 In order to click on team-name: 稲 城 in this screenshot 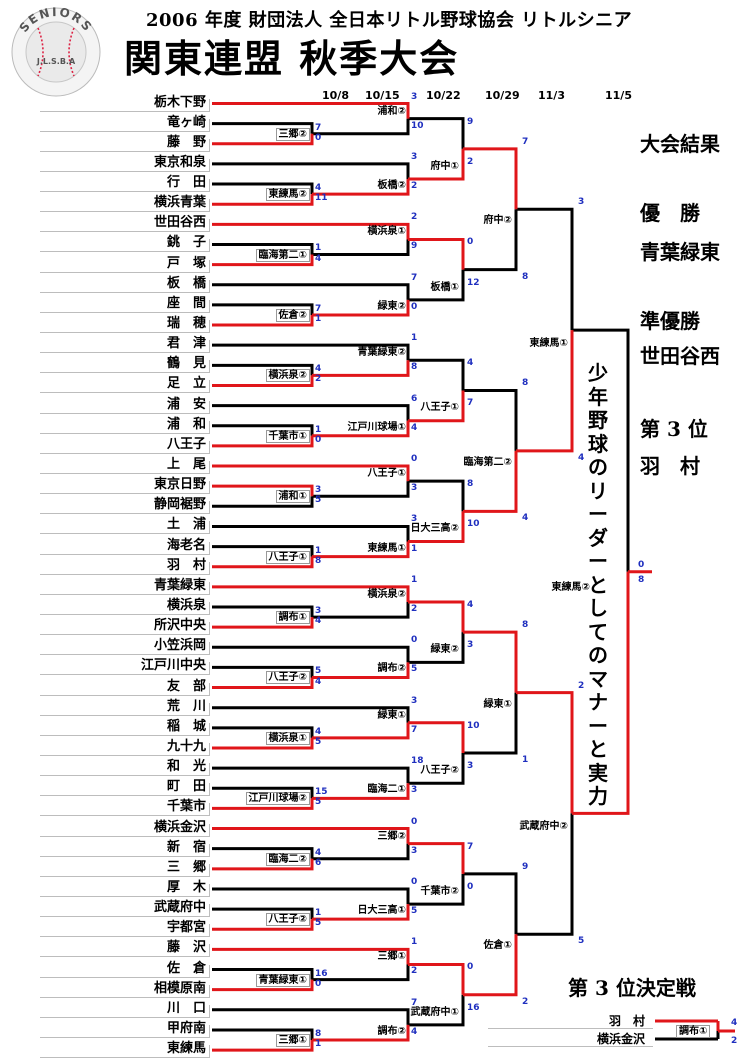, I will do `click(125, 727)`.